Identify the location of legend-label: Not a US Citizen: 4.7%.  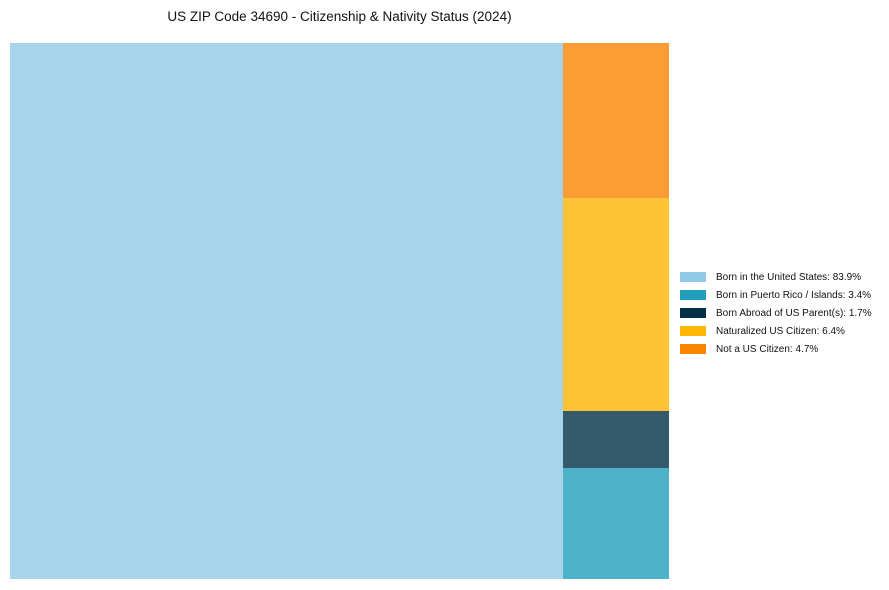
(767, 349).